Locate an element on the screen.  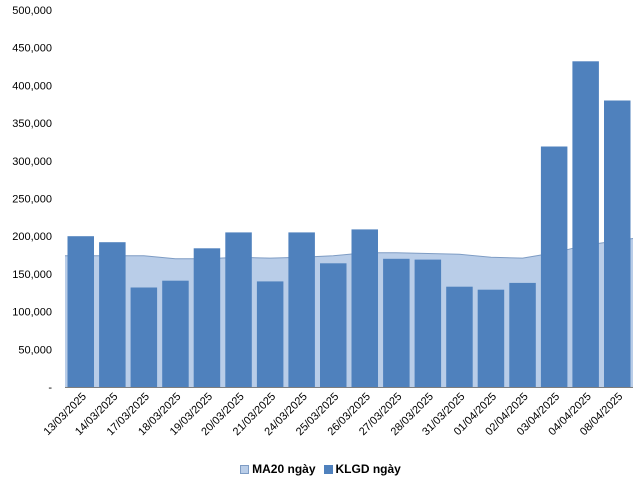
y-tick-label: 450,000 is located at coordinates (32, 49).